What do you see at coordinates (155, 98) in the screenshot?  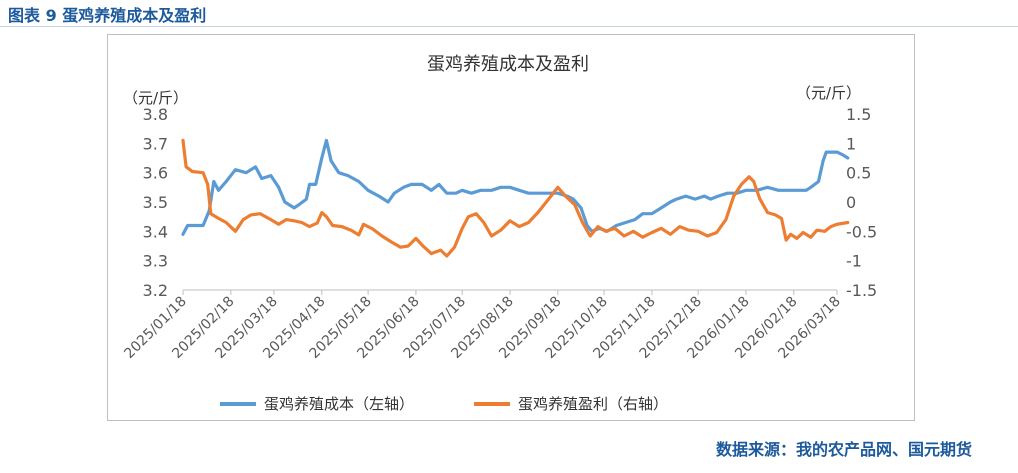 I see `left-axis-unit: （元/斤）` at bounding box center [155, 98].